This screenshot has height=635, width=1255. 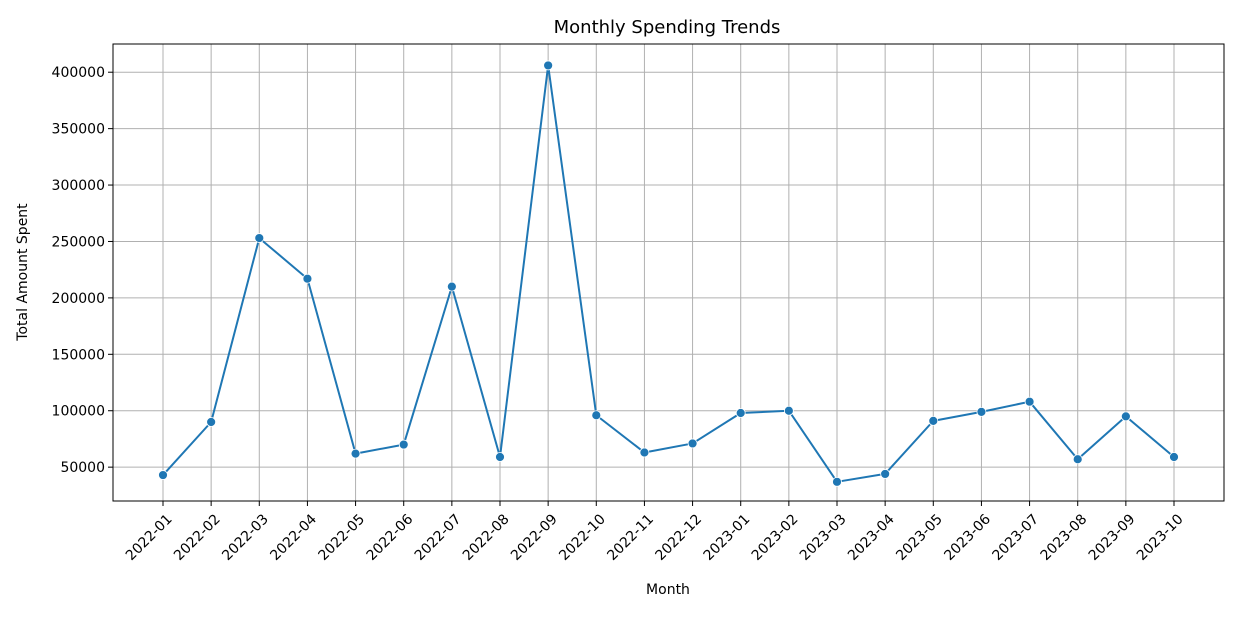 What do you see at coordinates (78, 299) in the screenshot?
I see `y-tick-label: 200000` at bounding box center [78, 299].